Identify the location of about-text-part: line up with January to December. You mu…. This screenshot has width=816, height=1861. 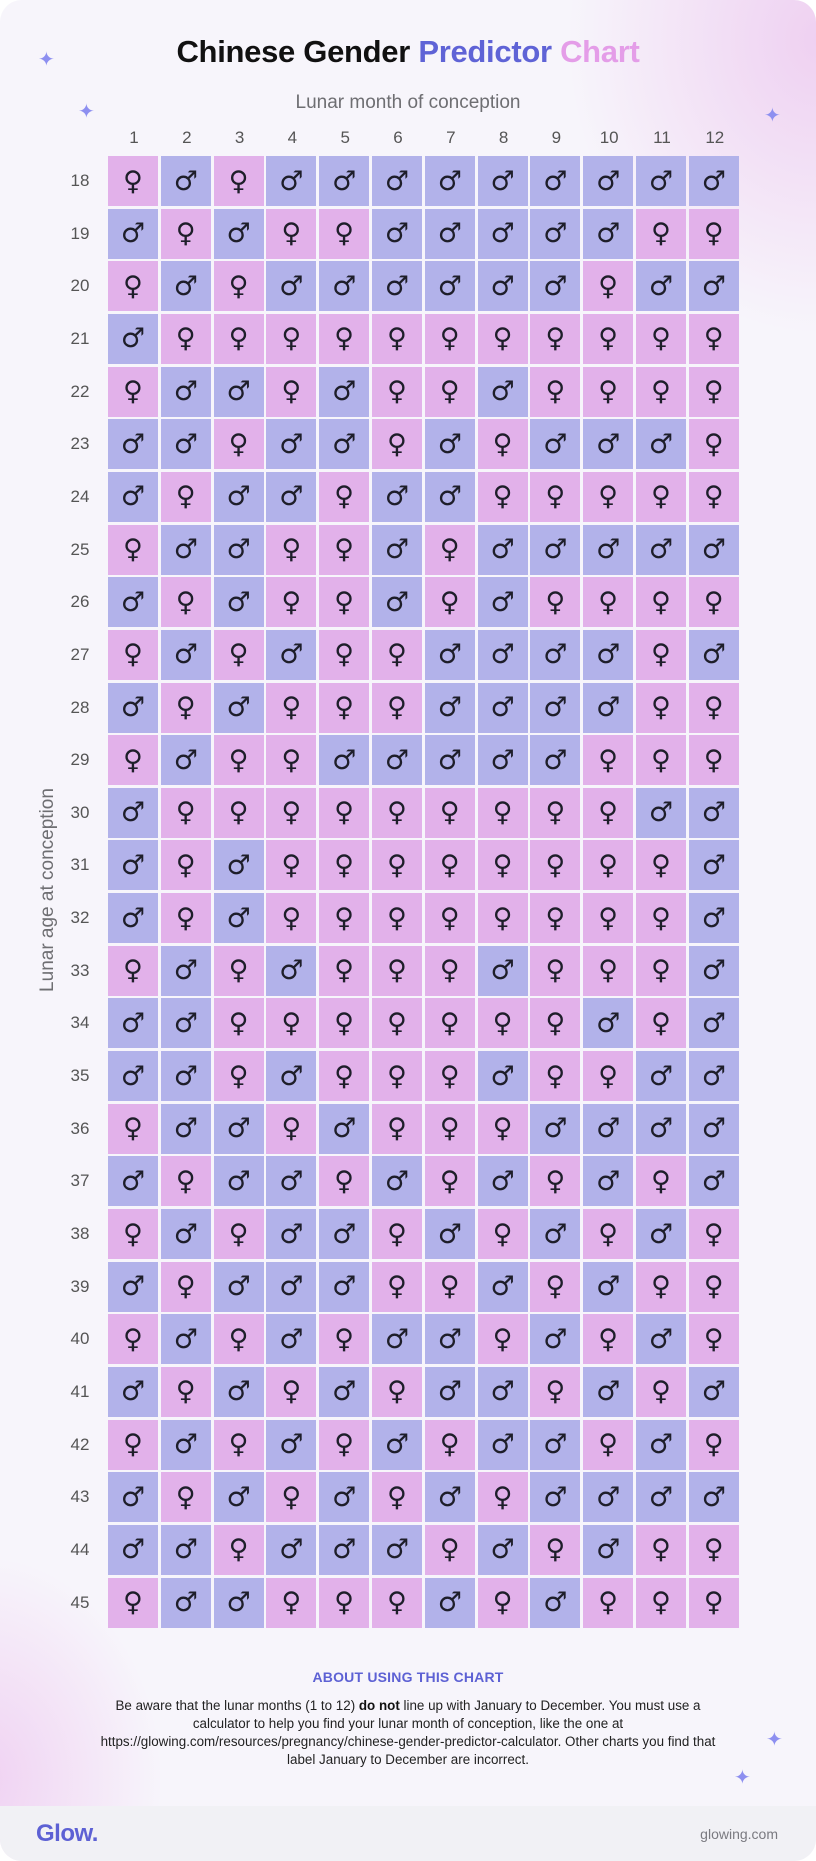
(408, 1732).